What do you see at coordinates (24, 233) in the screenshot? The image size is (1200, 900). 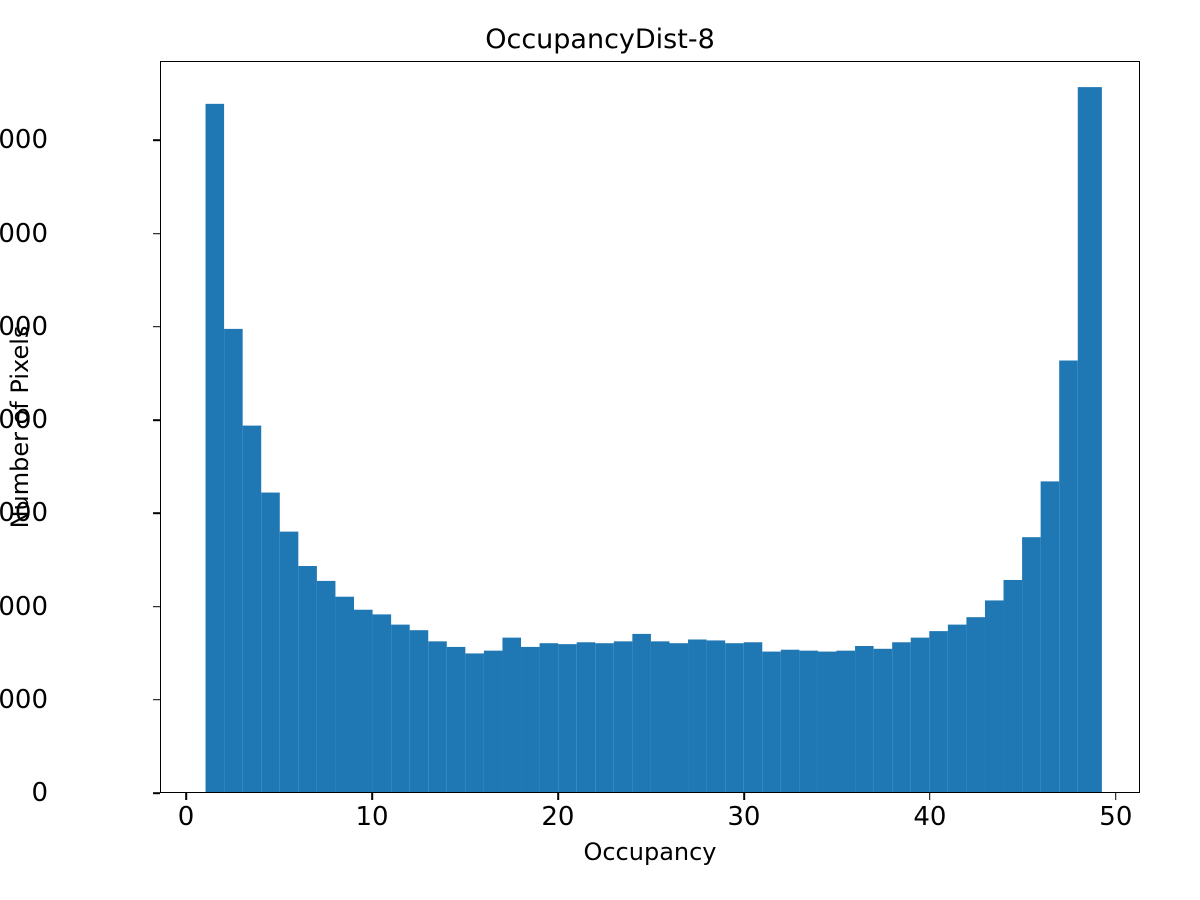 I see `y-tick-label: 6000` at bounding box center [24, 233].